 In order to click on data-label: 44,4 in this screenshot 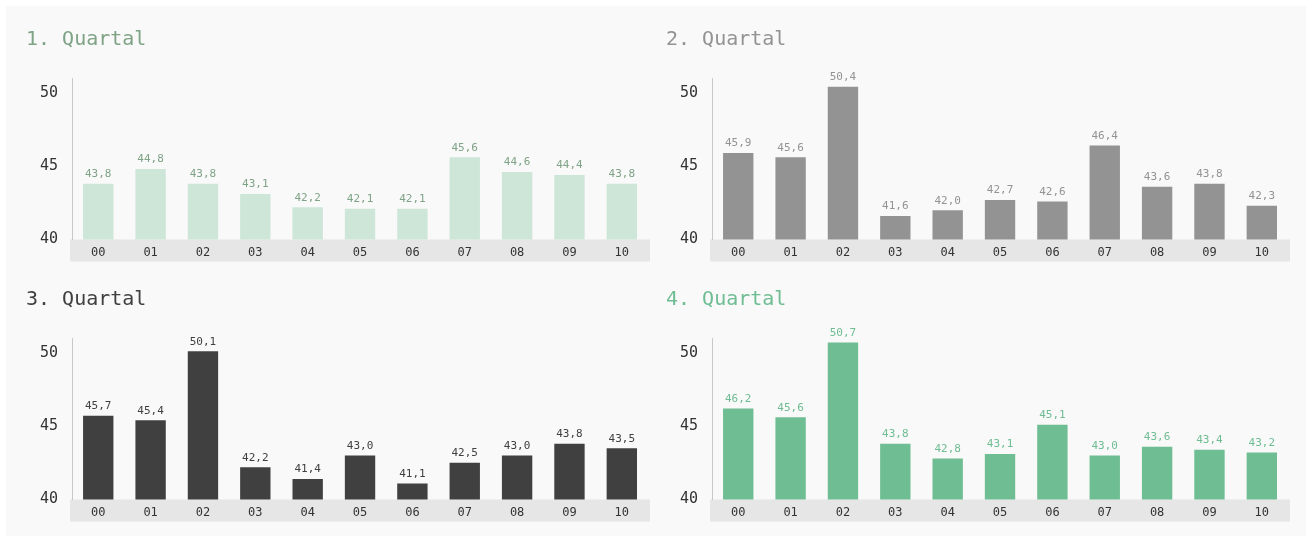, I will do `click(570, 165)`.